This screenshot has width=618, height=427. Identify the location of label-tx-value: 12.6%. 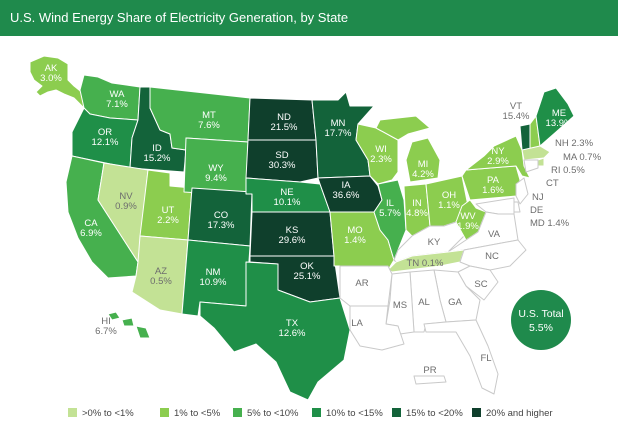
(292, 333).